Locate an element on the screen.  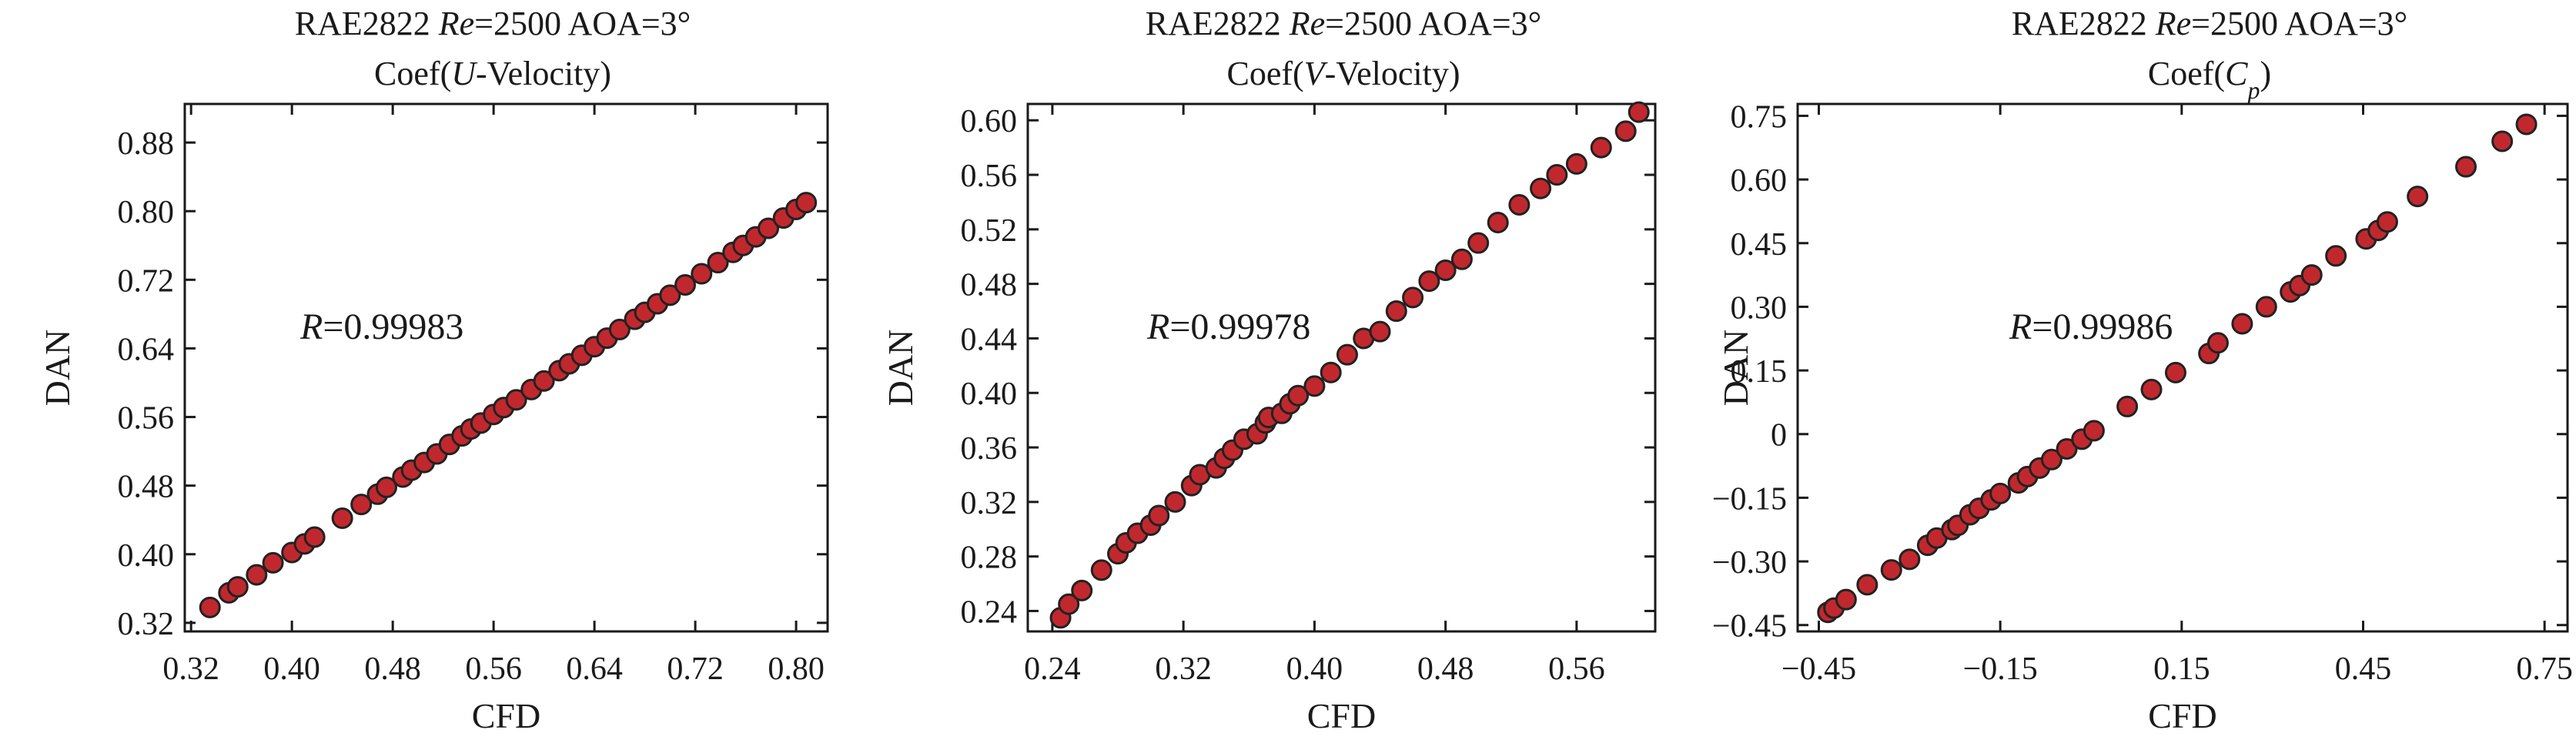
y-tick-label: −0.45 is located at coordinates (1749, 627).